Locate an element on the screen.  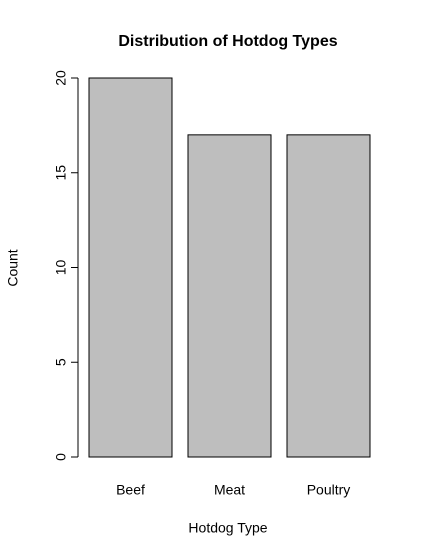
y-tick-label: 5 is located at coordinates (61, 362).